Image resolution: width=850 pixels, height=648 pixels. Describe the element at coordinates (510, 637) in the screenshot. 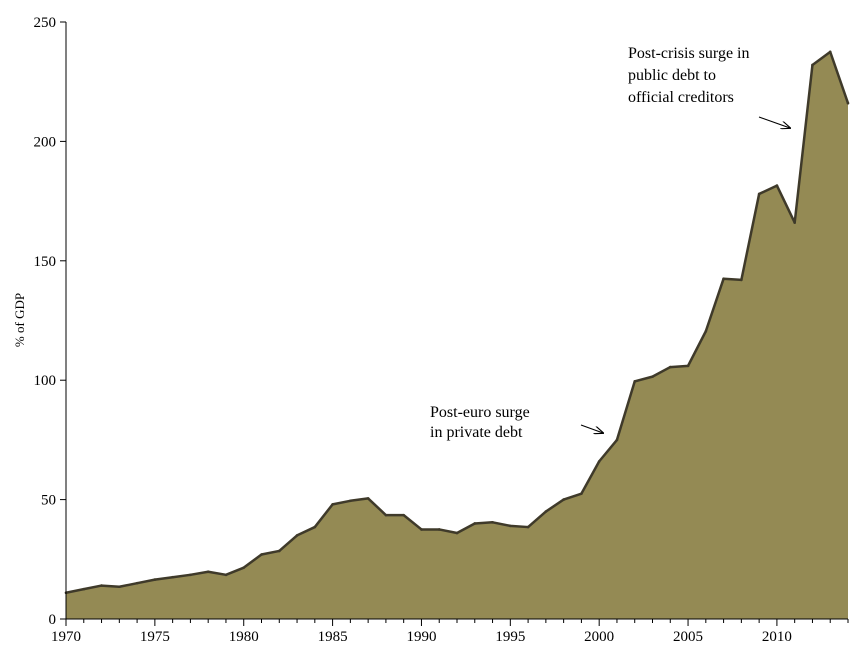

I see `x-tick-label: 1995` at that location.